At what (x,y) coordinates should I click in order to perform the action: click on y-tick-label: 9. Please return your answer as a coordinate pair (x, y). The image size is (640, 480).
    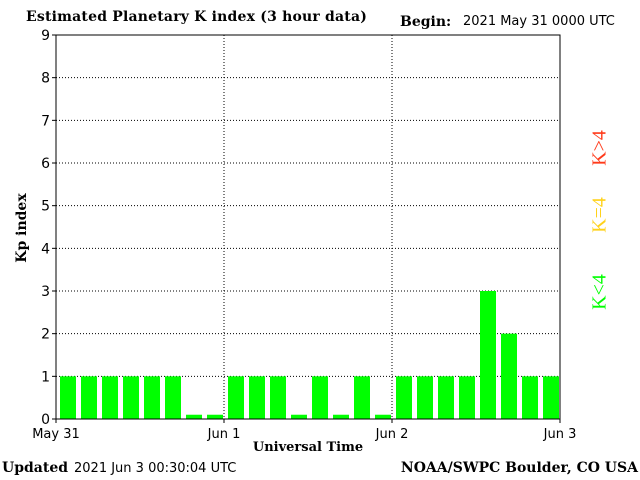
    Looking at the image, I should click on (45, 36).